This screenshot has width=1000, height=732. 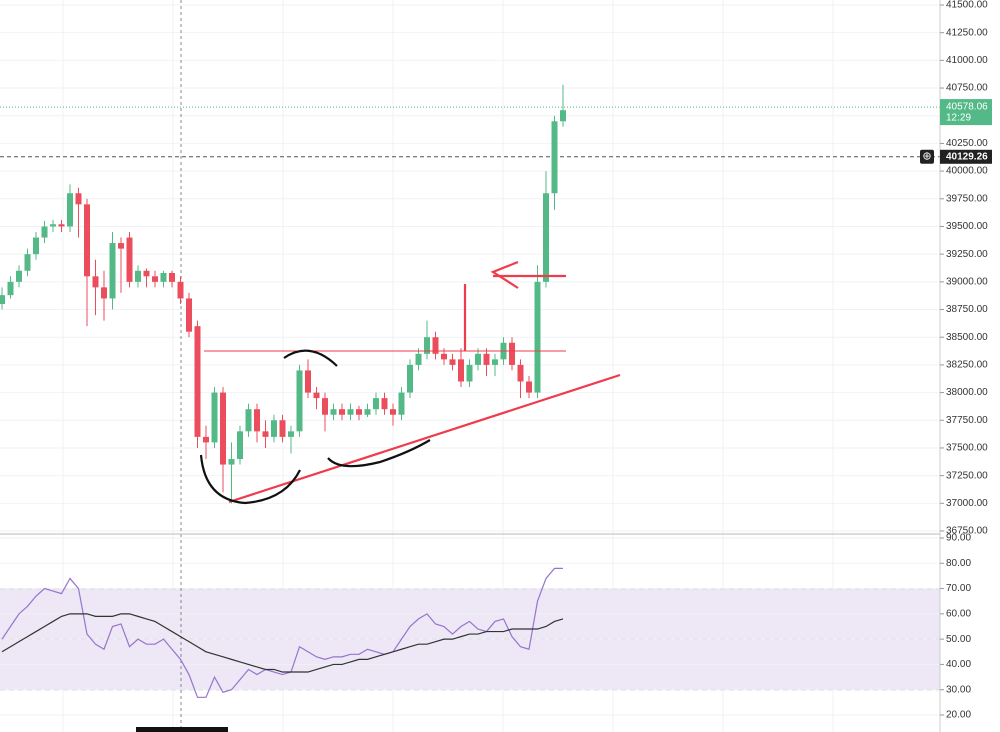 What do you see at coordinates (967, 531) in the screenshot?
I see `y-tick-label: 36750.00` at bounding box center [967, 531].